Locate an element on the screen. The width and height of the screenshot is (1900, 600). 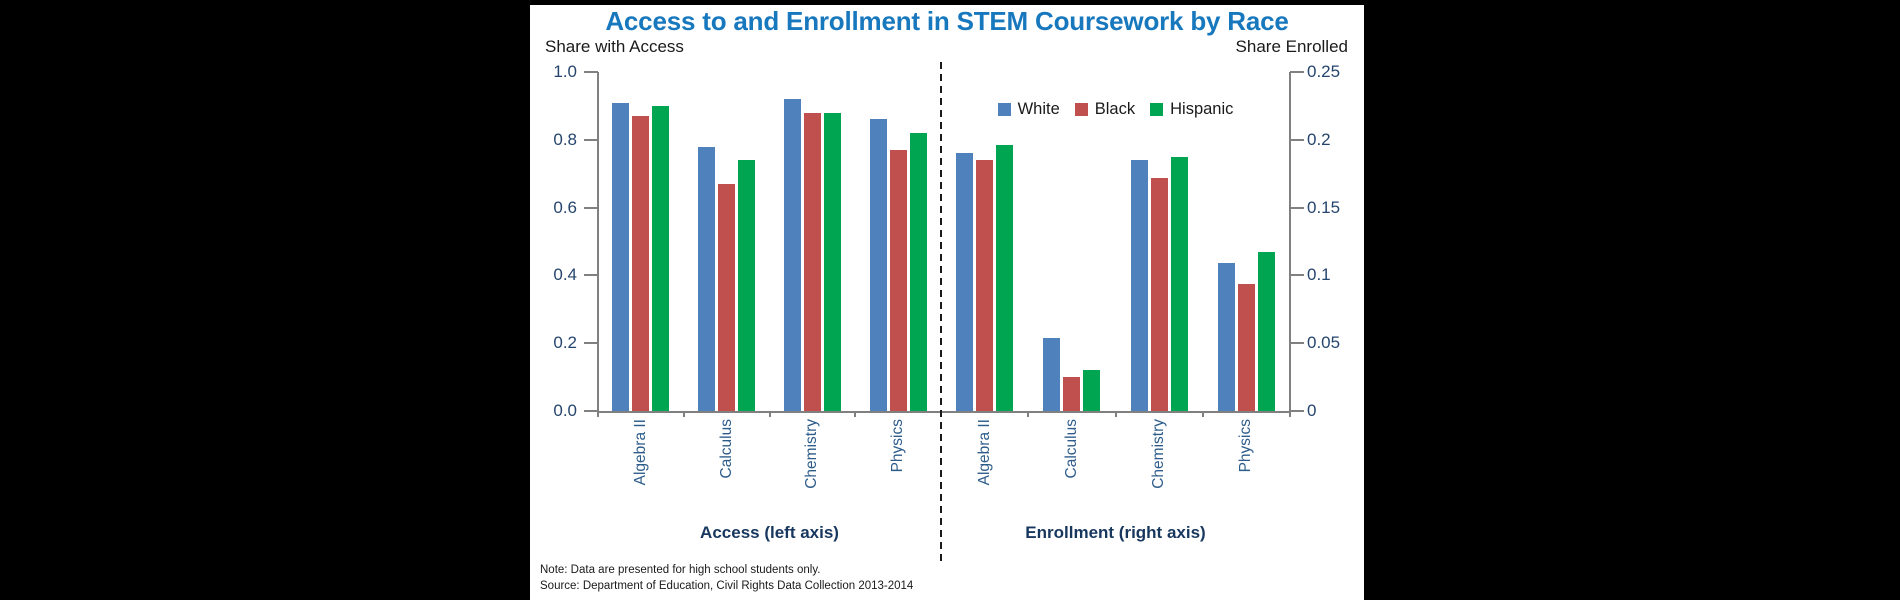
x-axis is located at coordinates (944, 412).